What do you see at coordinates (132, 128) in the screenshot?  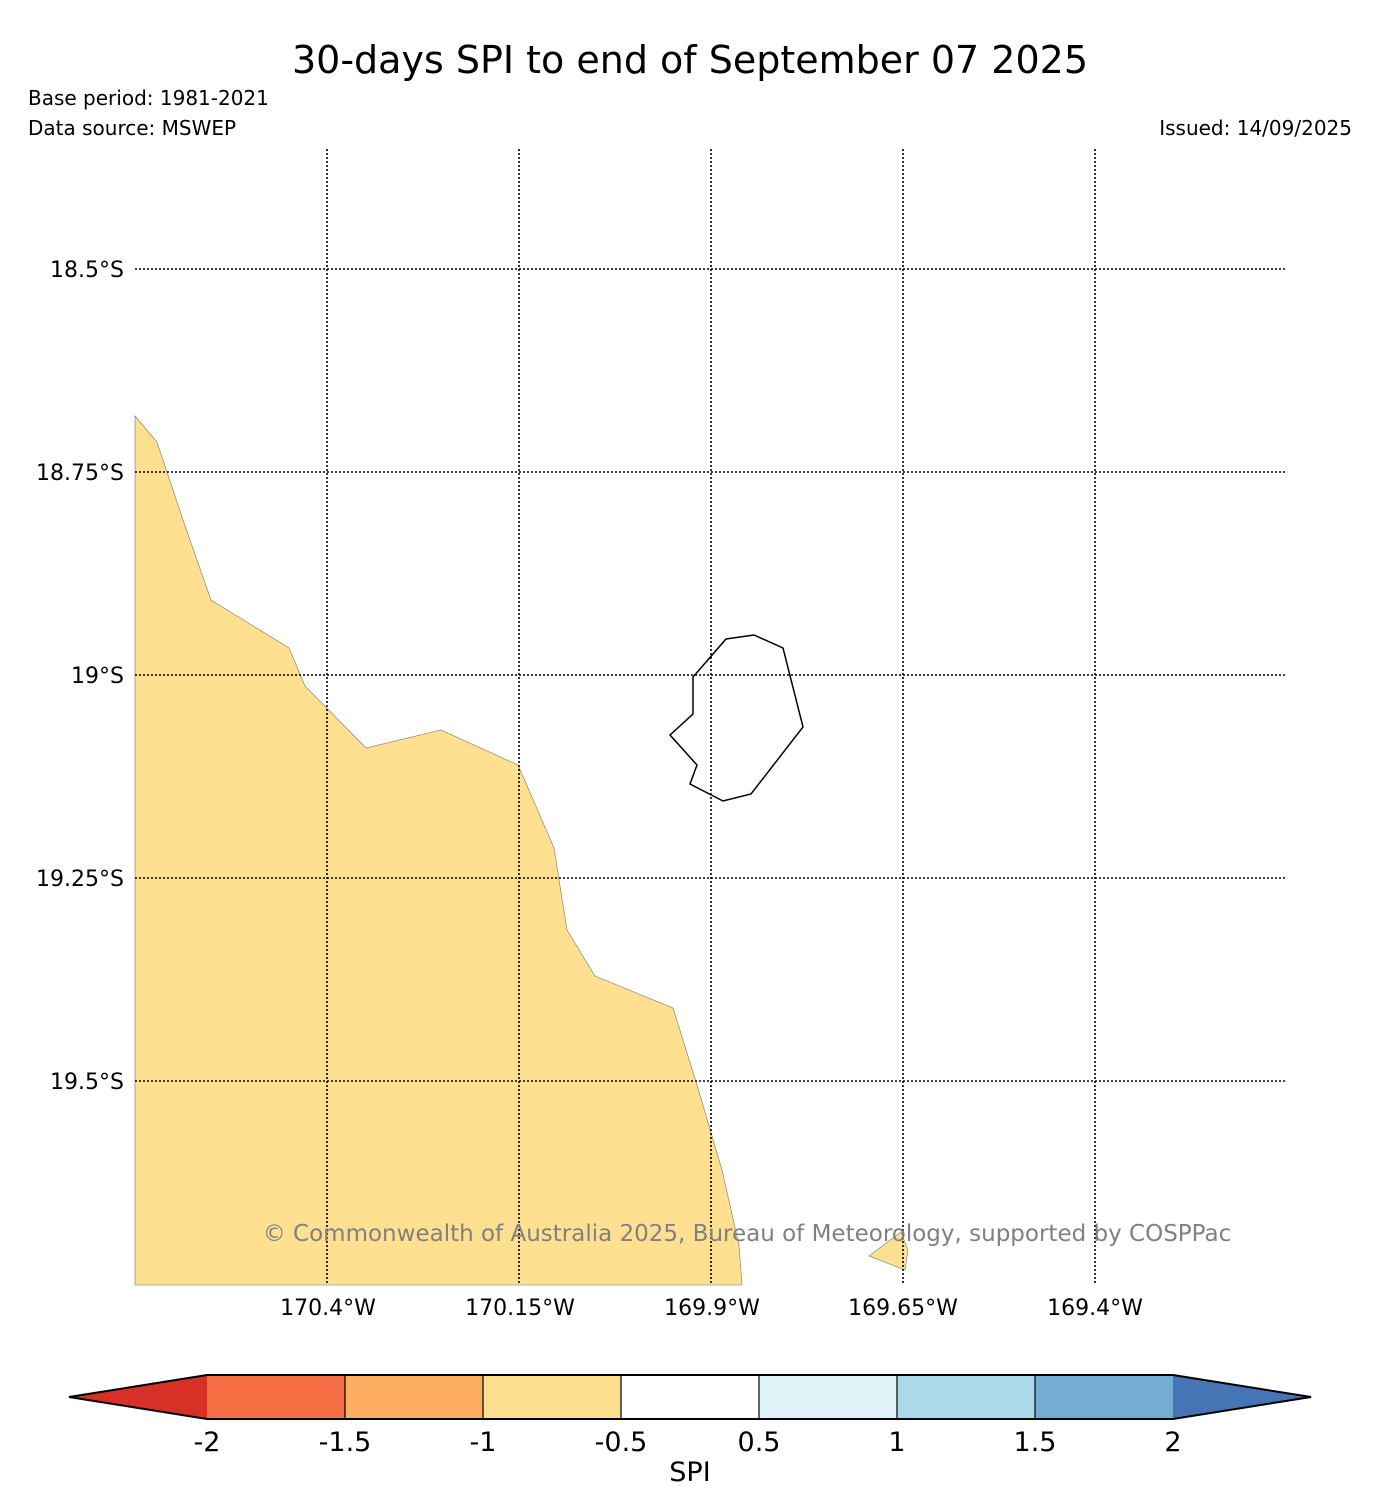 I see `data-source-text: Data source: MSWEP` at bounding box center [132, 128].